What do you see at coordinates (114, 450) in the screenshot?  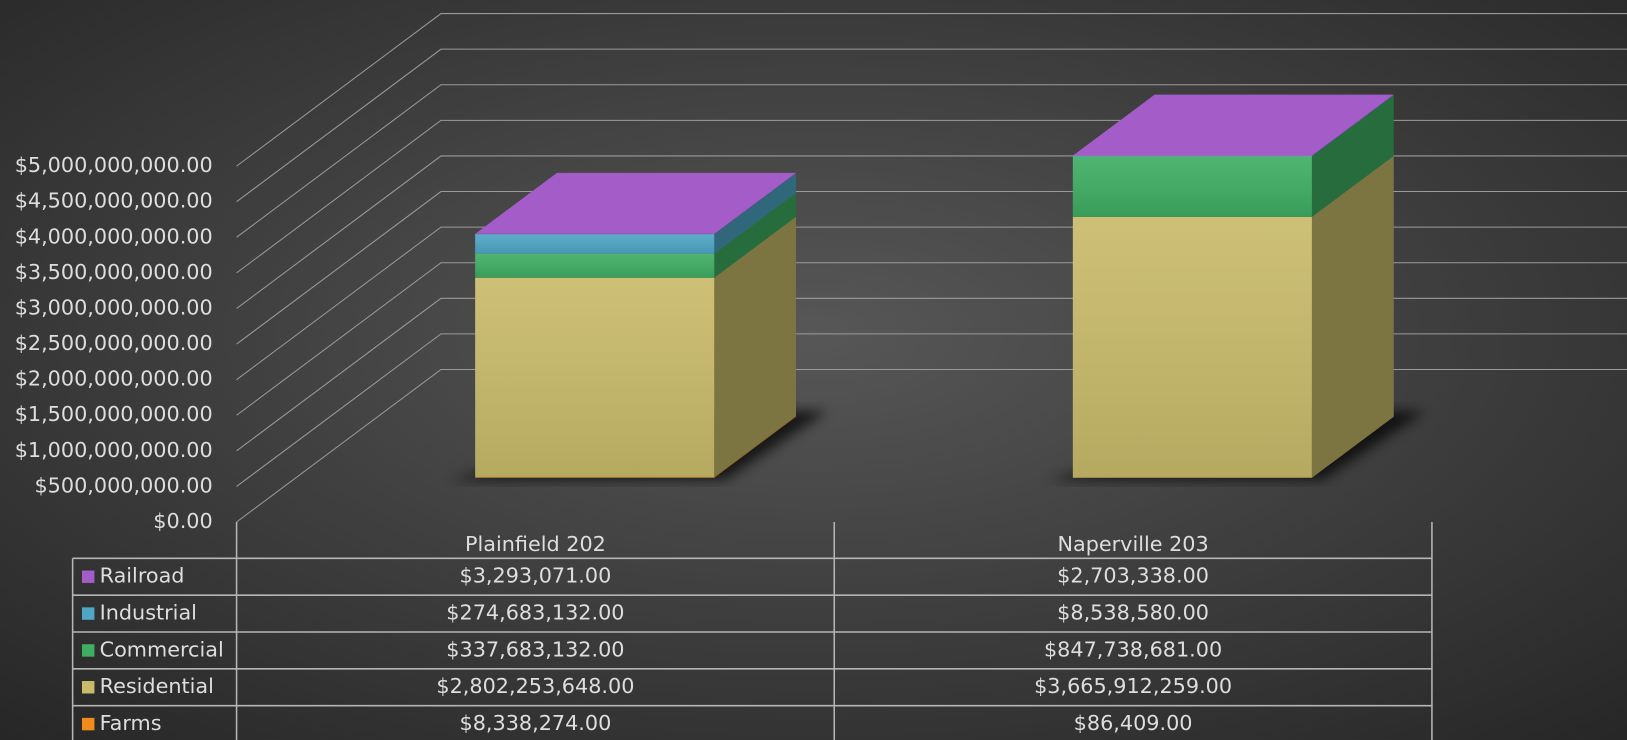 I see `y-tick-label: $1,000,000,000.00` at bounding box center [114, 450].